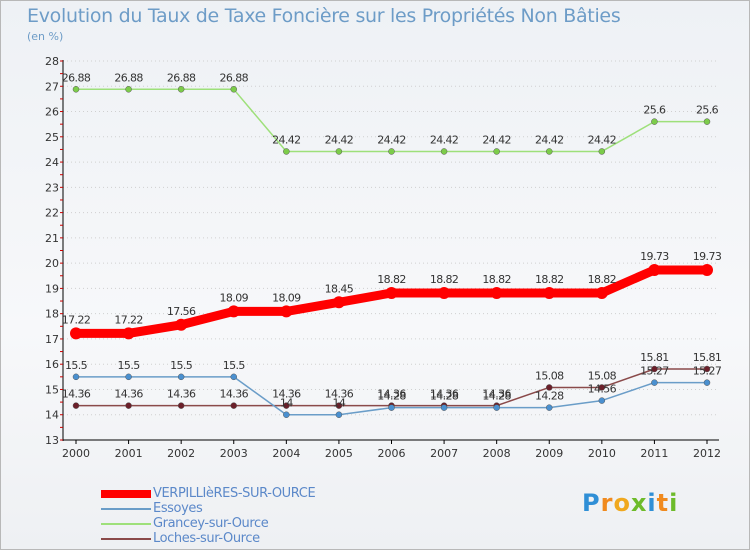  Describe the element at coordinates (444, 453) in the screenshot. I see `x-tick-label: 2007` at that location.